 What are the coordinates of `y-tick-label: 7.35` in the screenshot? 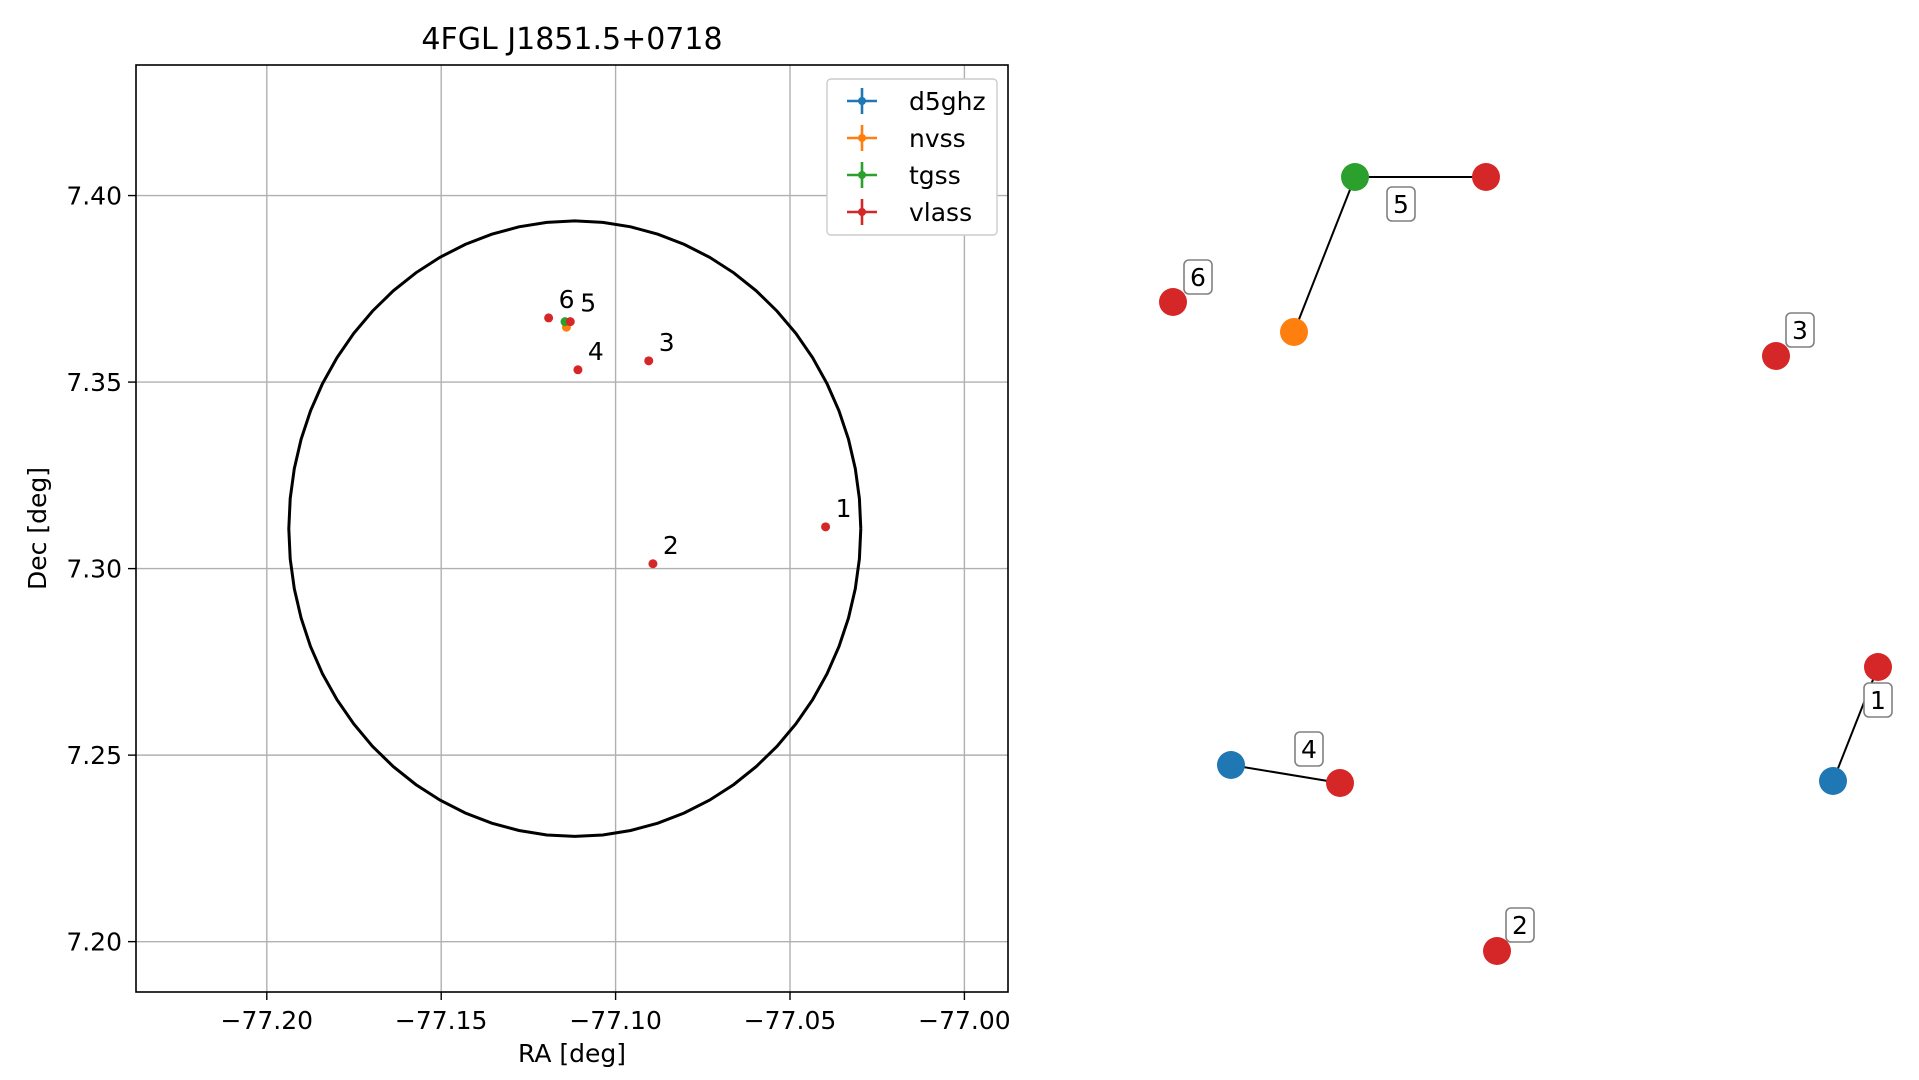 It's located at (94, 382).